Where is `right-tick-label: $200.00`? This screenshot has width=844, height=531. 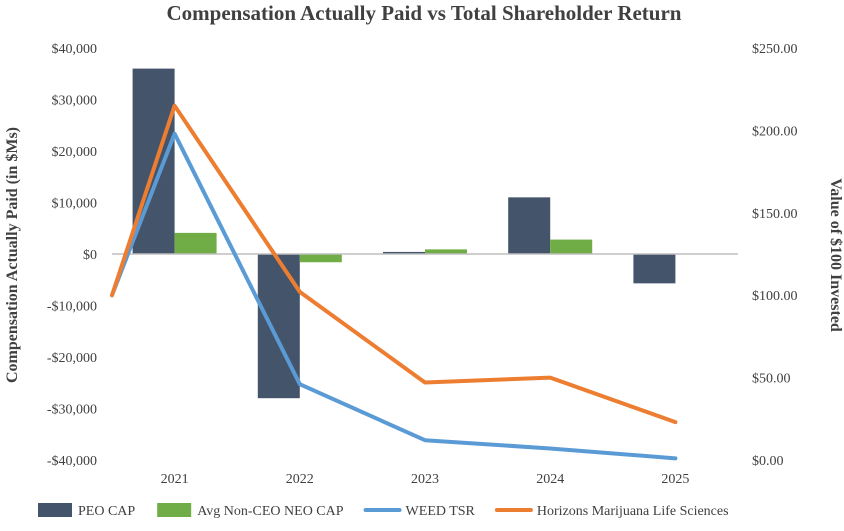
right-tick-label: $200.00 is located at coordinates (775, 131).